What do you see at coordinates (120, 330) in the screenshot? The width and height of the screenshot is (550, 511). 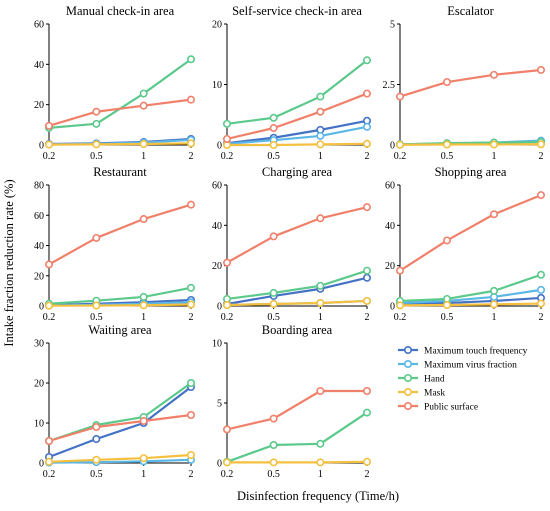 I see `panel-title: Waiting area` at bounding box center [120, 330].